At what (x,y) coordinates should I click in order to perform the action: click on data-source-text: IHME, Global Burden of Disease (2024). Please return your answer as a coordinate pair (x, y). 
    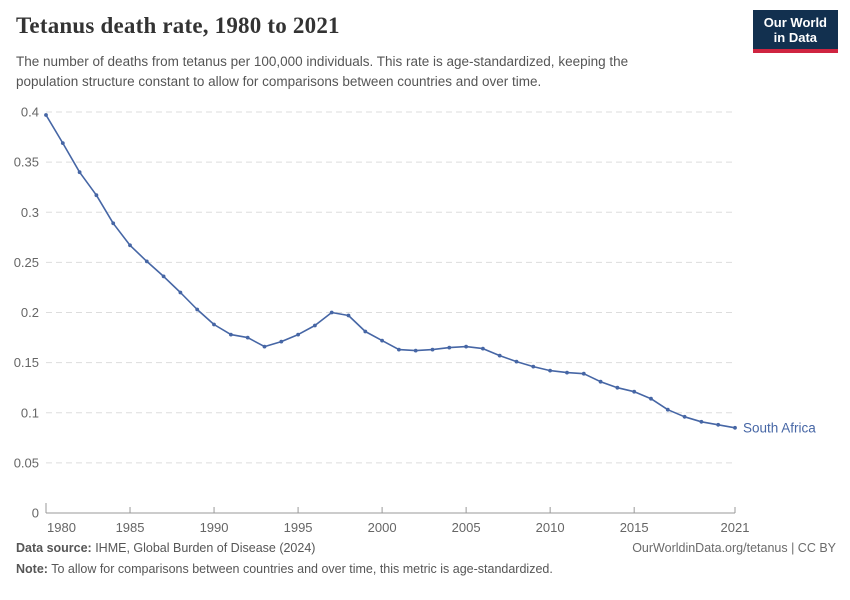
    Looking at the image, I should click on (203, 548).